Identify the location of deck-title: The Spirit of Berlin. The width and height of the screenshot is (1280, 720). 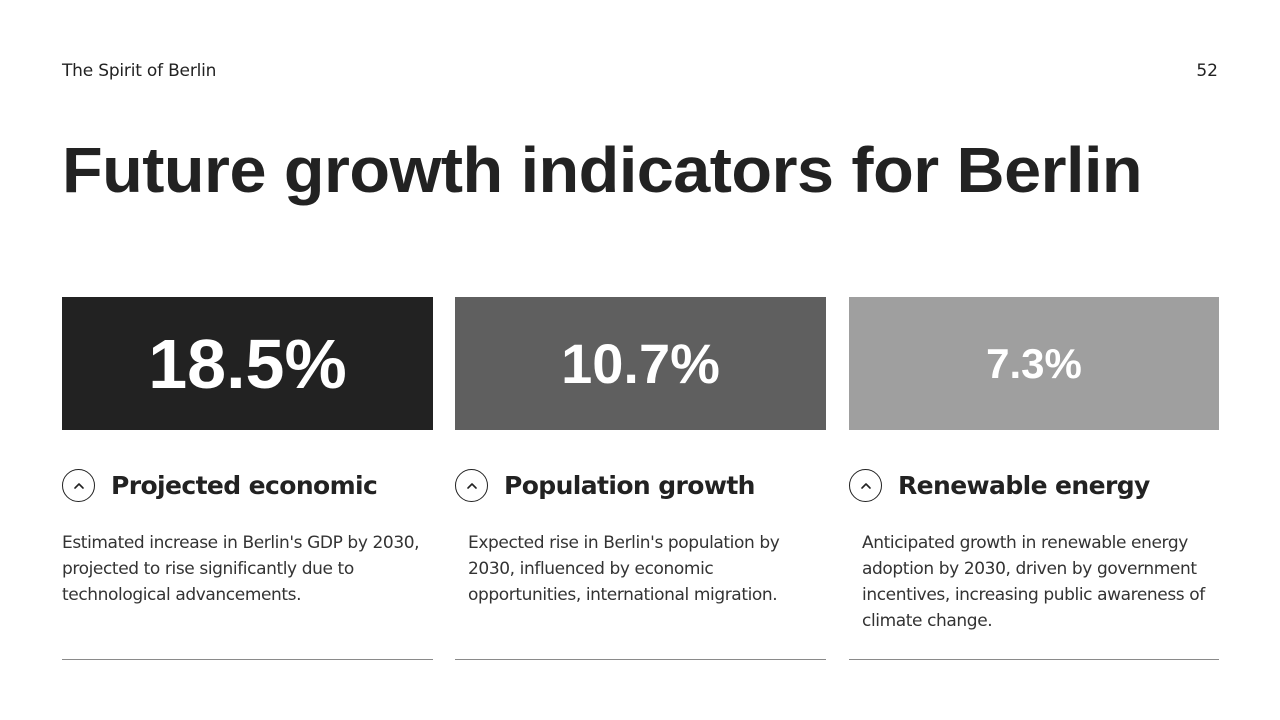
(139, 71).